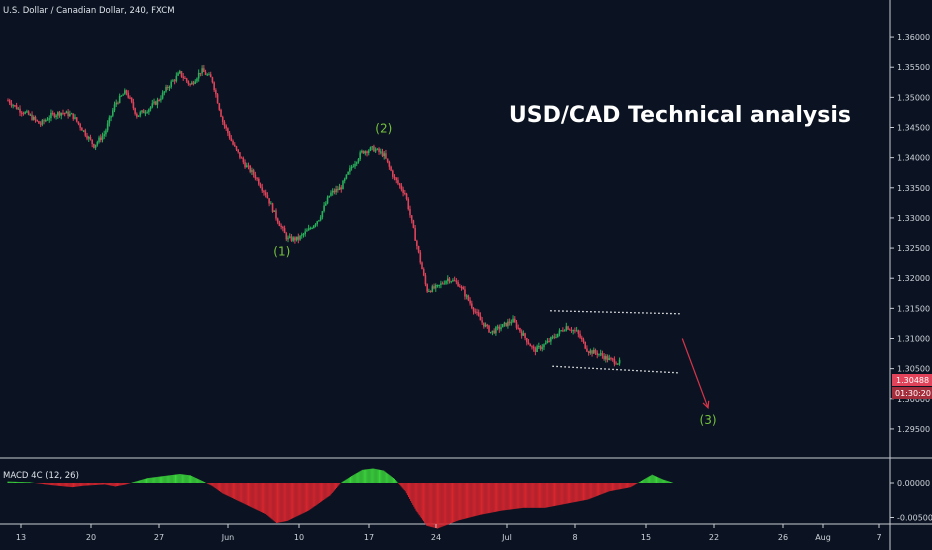  I want to click on price-tick-label: 1.32000, so click(913, 278).